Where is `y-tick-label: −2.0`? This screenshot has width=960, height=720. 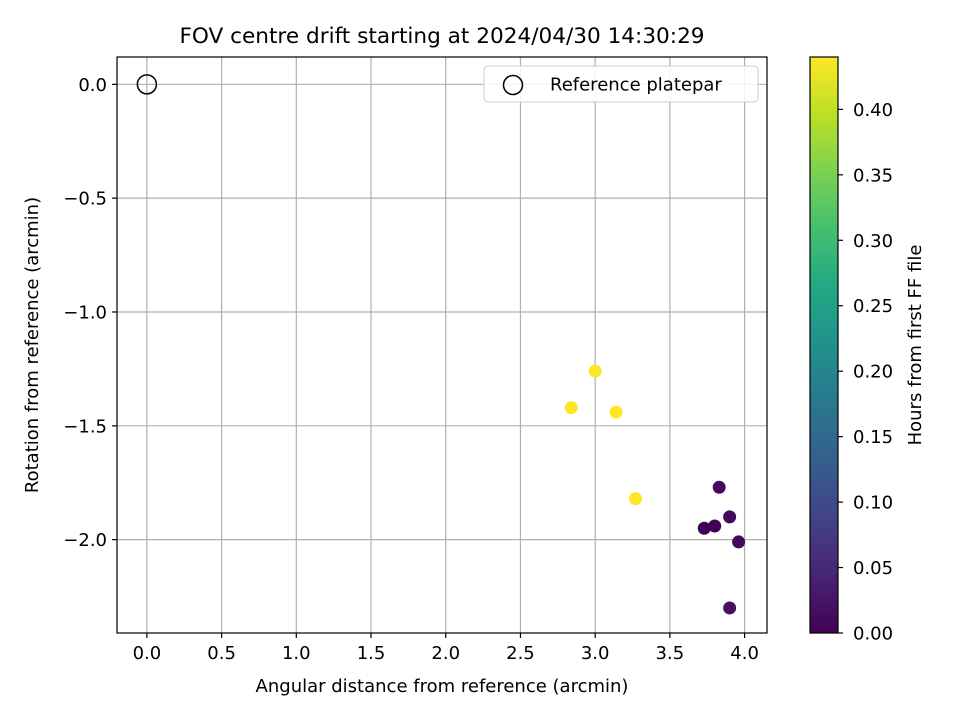
y-tick-label: −2.0 is located at coordinates (85, 540).